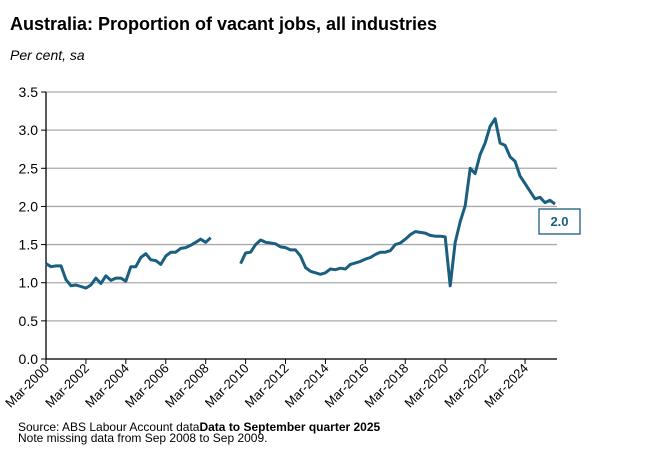 The image size is (651, 455). I want to click on y-tick-label: 2.0, so click(29, 206).